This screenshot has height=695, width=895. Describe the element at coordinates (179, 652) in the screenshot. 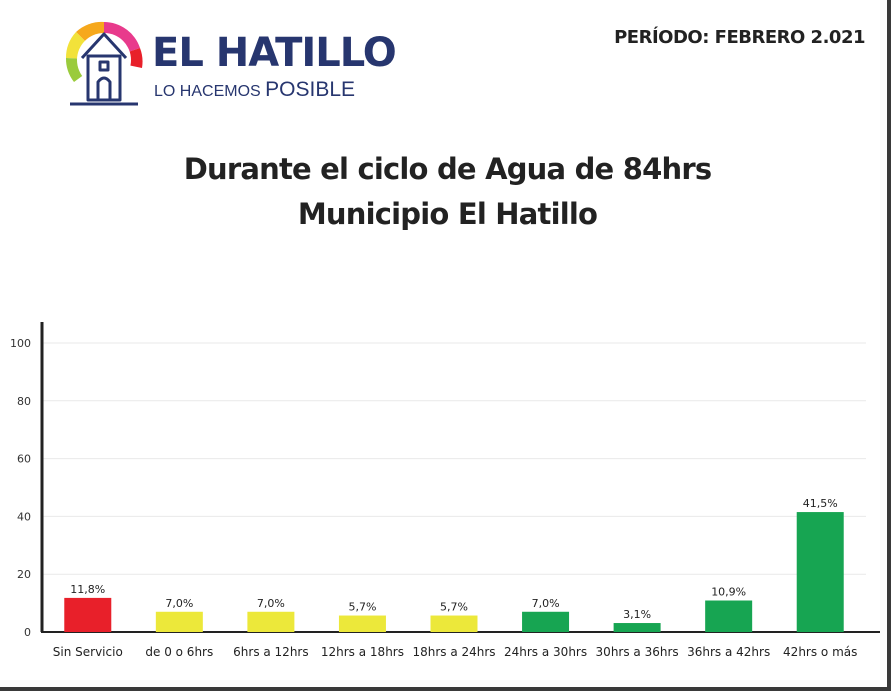

I see `x-tick-label: de 0 o 6hrs` at that location.